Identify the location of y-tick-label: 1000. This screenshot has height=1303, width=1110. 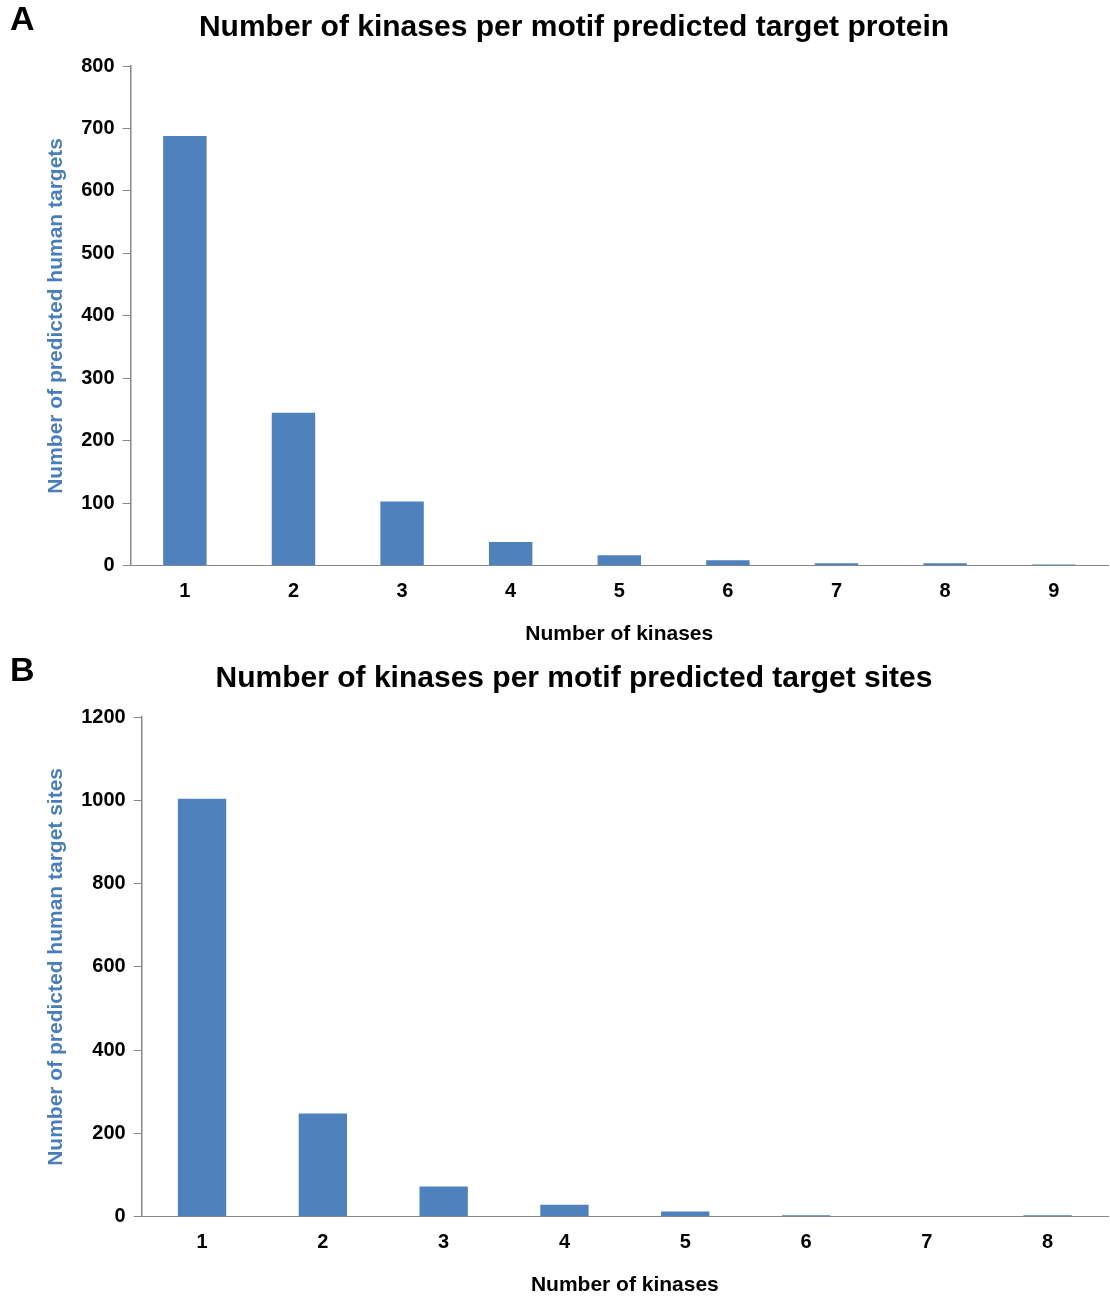
(103, 798).